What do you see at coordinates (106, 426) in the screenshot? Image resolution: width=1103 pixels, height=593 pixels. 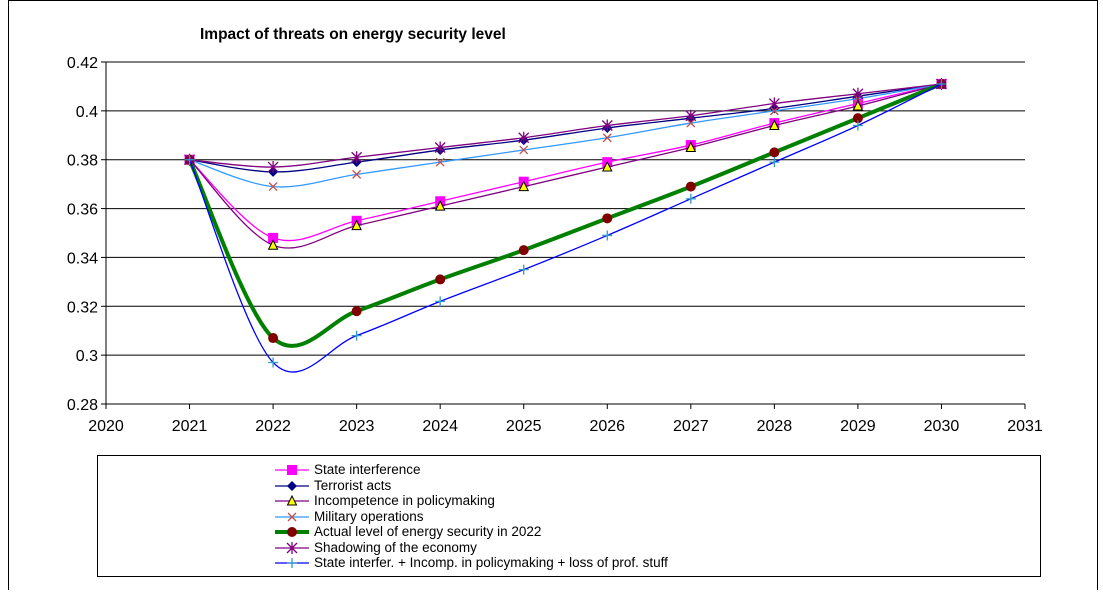 I see `x-tick-label: 2020` at bounding box center [106, 426].